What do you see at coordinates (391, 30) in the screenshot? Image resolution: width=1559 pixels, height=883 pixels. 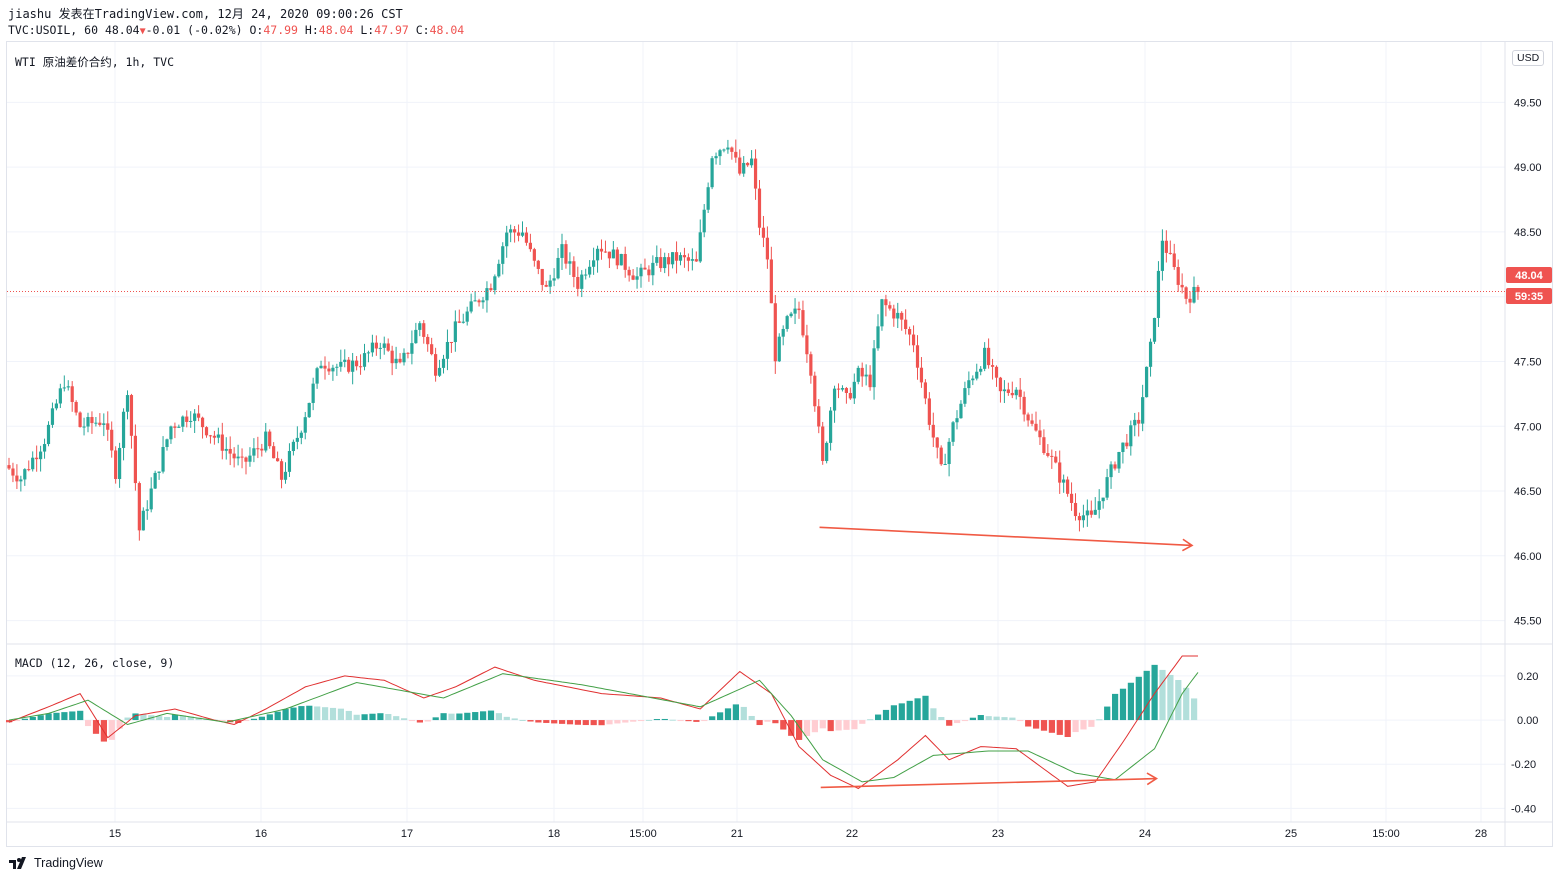 I see `low-value: 47.97` at bounding box center [391, 30].